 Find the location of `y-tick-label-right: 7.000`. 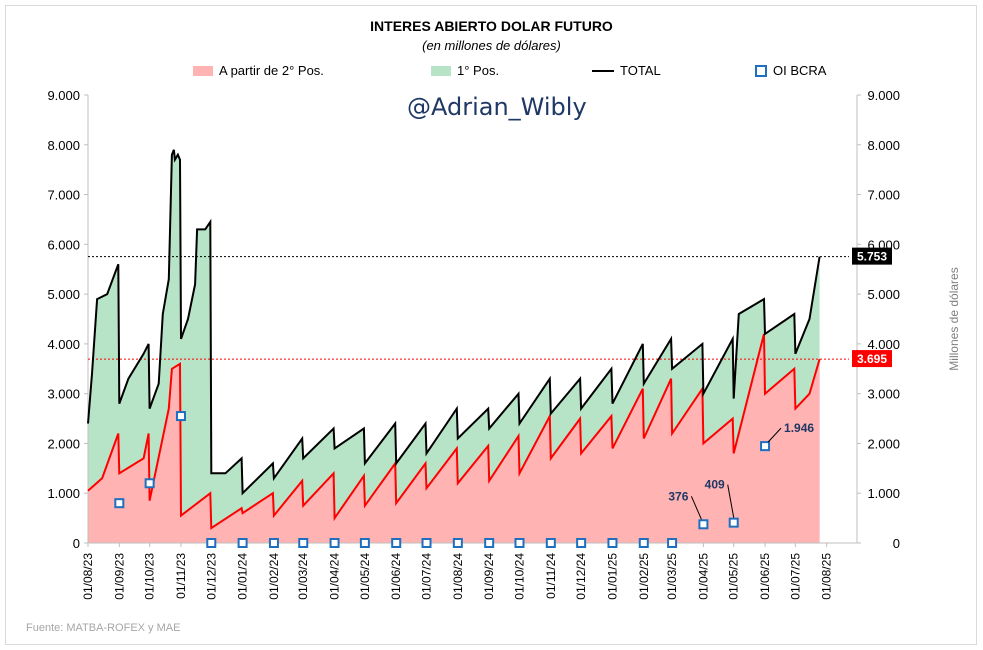

y-tick-label-right: 7.000 is located at coordinates (883, 195).